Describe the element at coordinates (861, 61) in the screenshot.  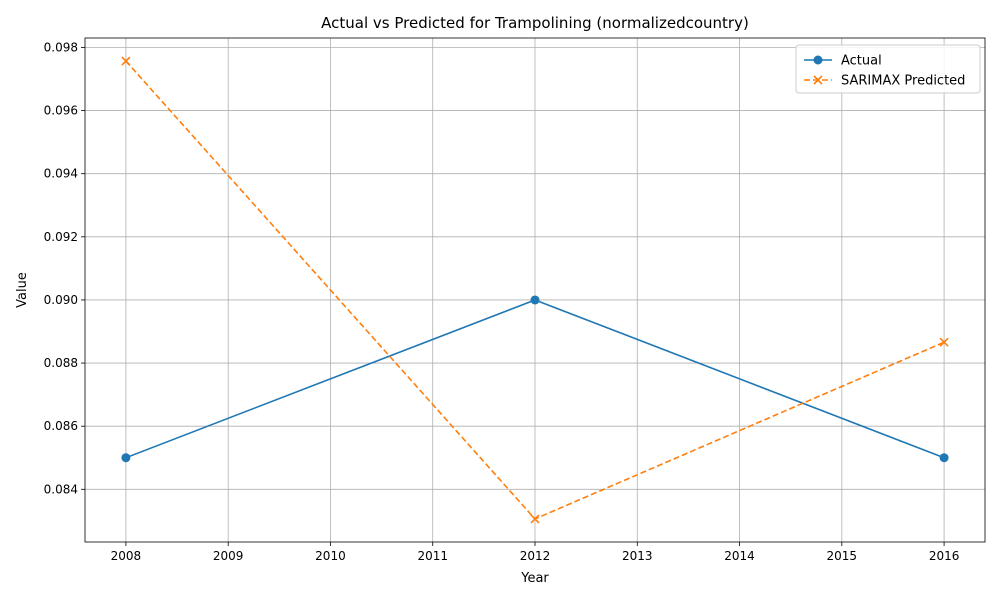
I see `legend-label: Actual` at that location.